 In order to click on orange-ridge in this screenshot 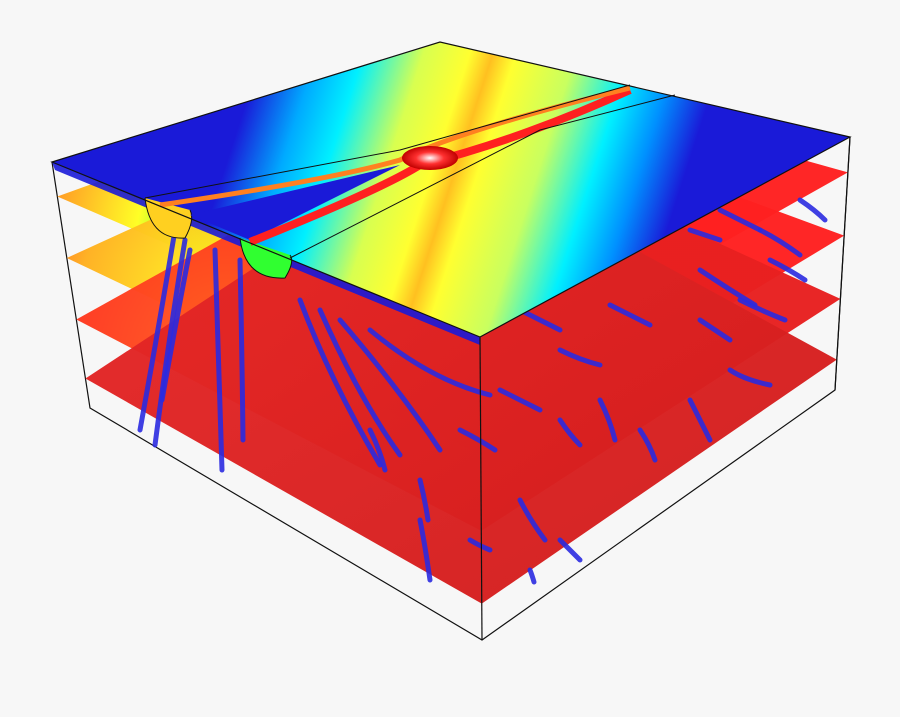, I will do `click(395, 146)`.